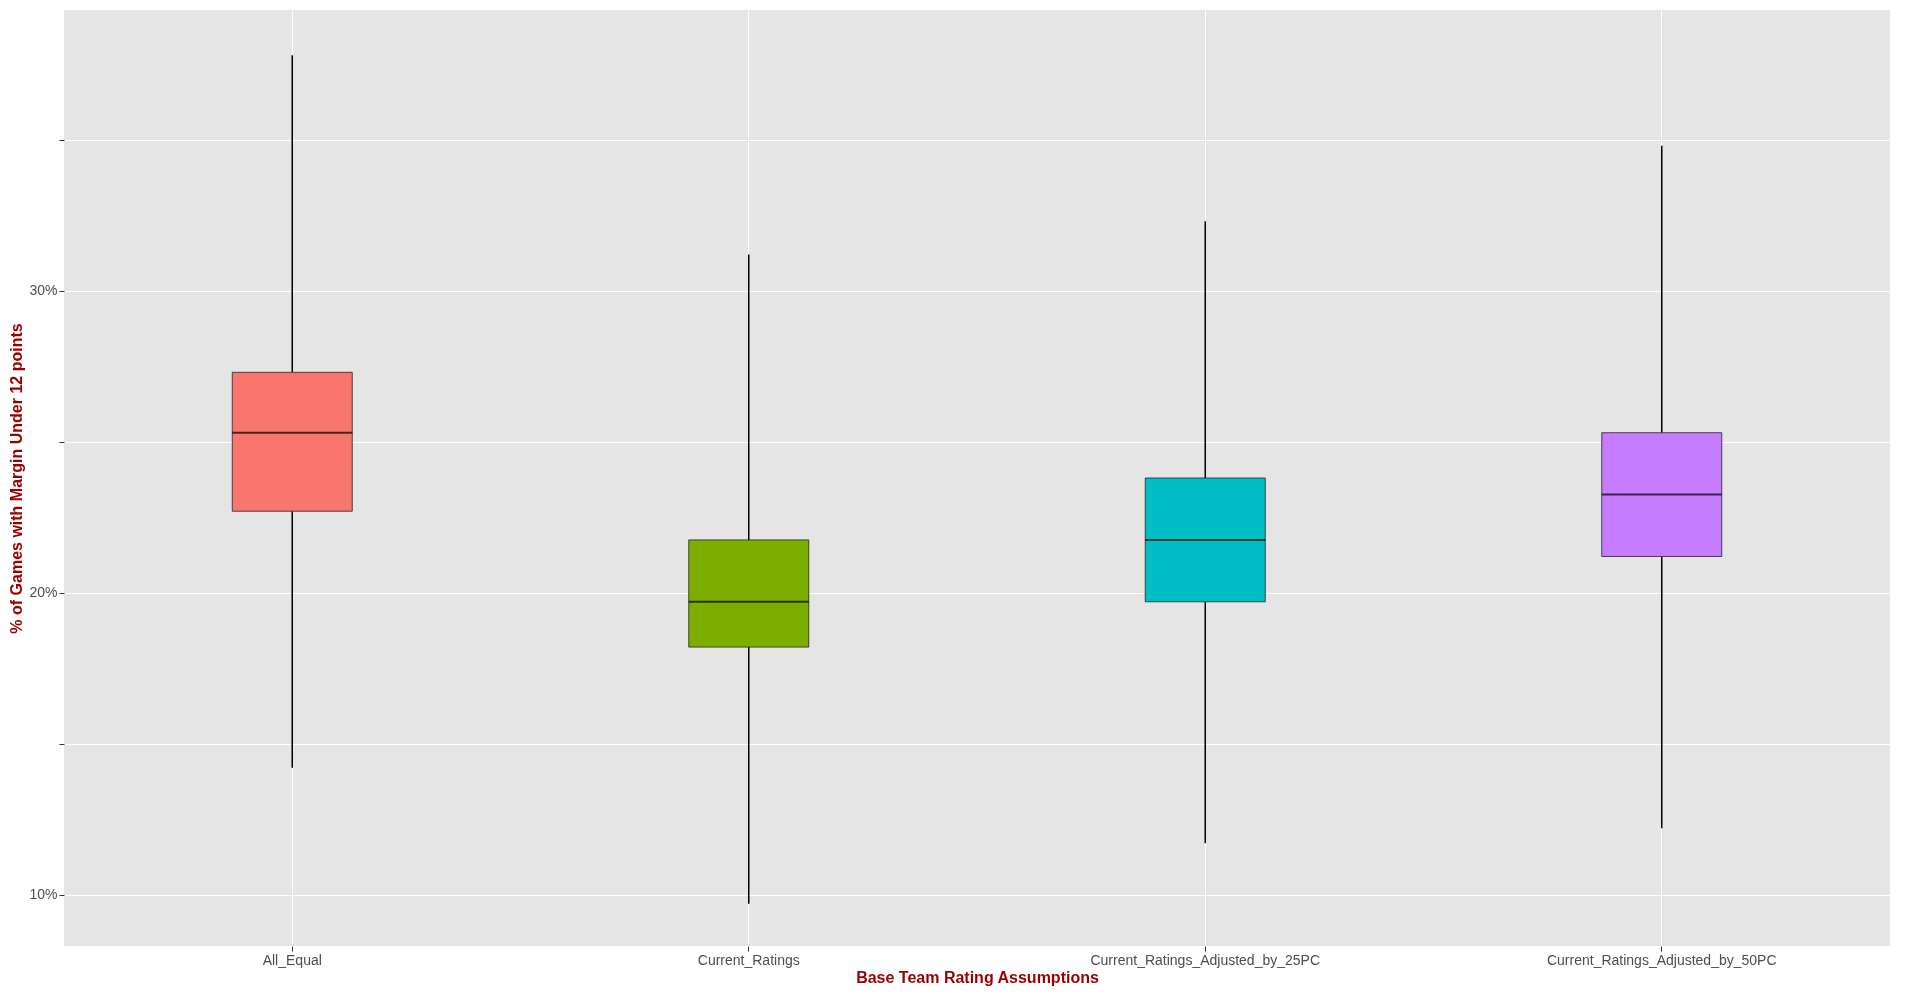 The width and height of the screenshot is (1920, 1005). Describe the element at coordinates (292, 959) in the screenshot. I see `x-tick-label: All_Equal` at that location.